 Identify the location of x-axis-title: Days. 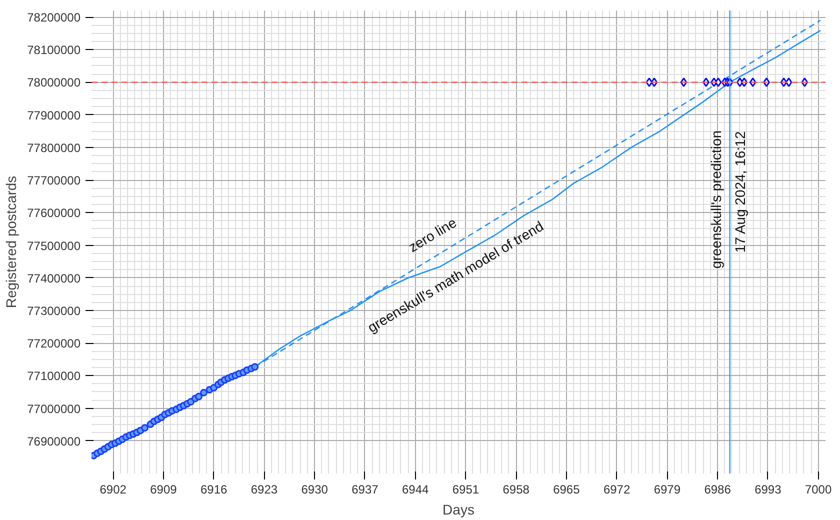
(458, 510).